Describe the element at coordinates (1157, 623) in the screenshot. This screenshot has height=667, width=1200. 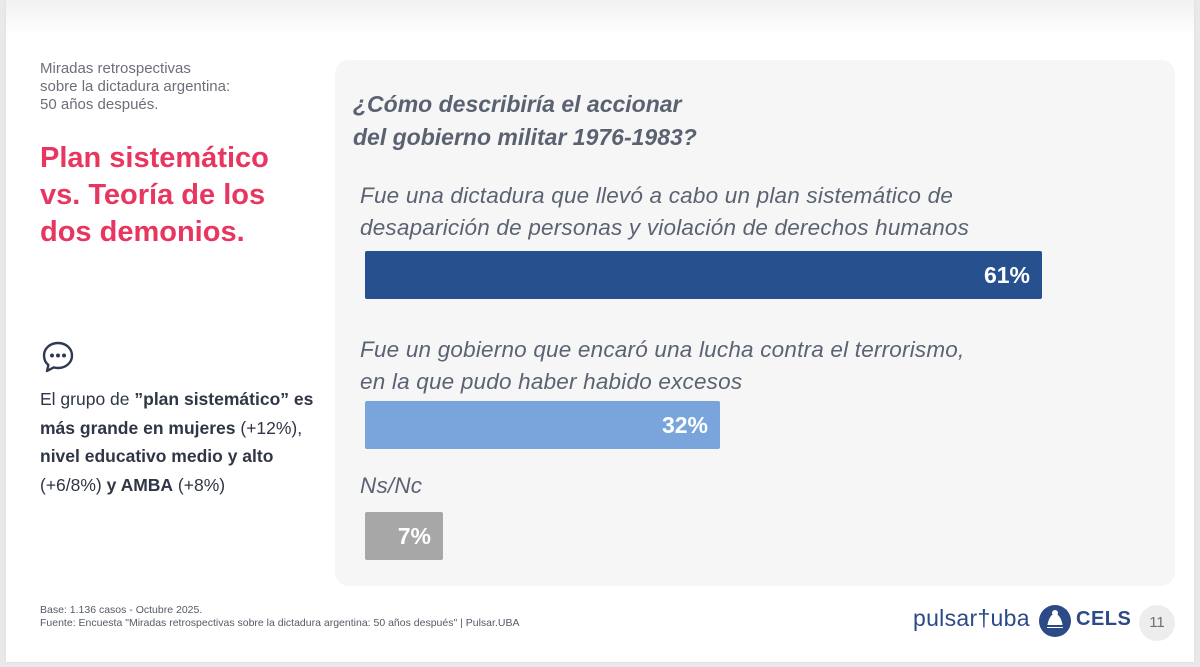
I see `page-number: 11` at that location.